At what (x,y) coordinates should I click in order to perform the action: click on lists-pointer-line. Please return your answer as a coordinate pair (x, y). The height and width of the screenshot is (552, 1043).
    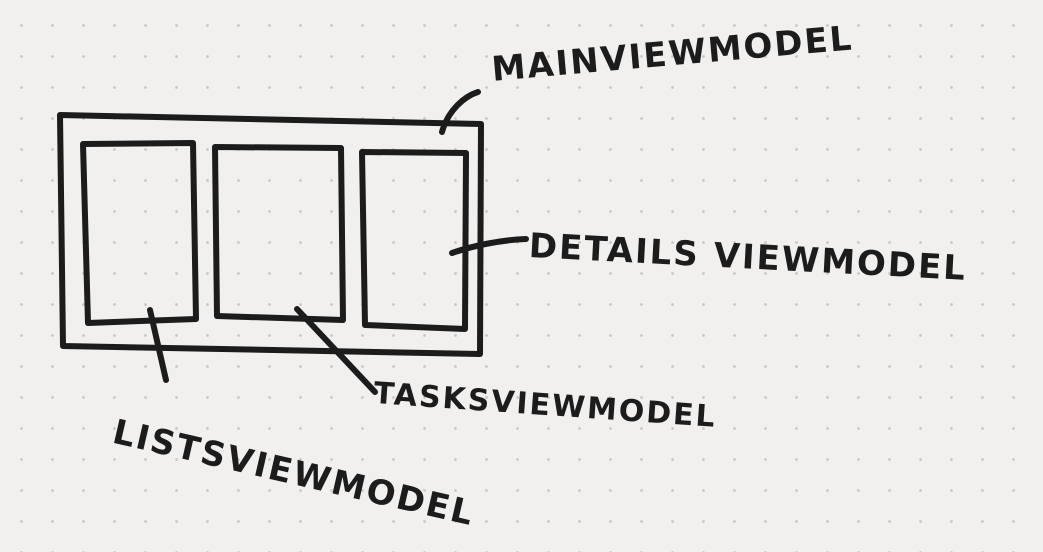
    Looking at the image, I should click on (158, 345).